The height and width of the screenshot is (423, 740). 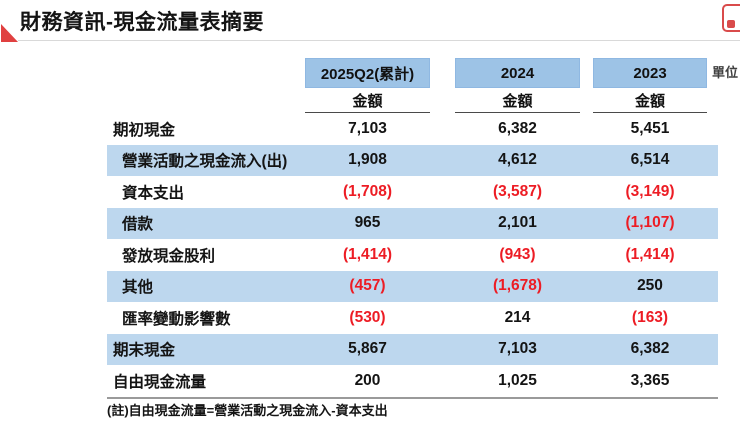 What do you see at coordinates (169, 256) in the screenshot?
I see `row-label: 發放現金股利` at bounding box center [169, 256].